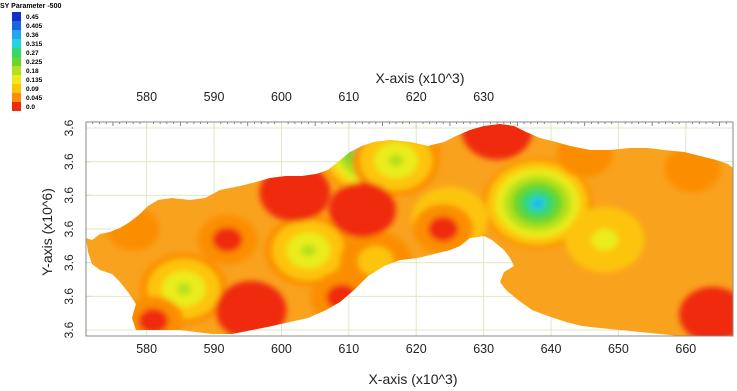  Describe the element at coordinates (146, 97) in the screenshot. I see `x-tick-label-top: 580` at that location.